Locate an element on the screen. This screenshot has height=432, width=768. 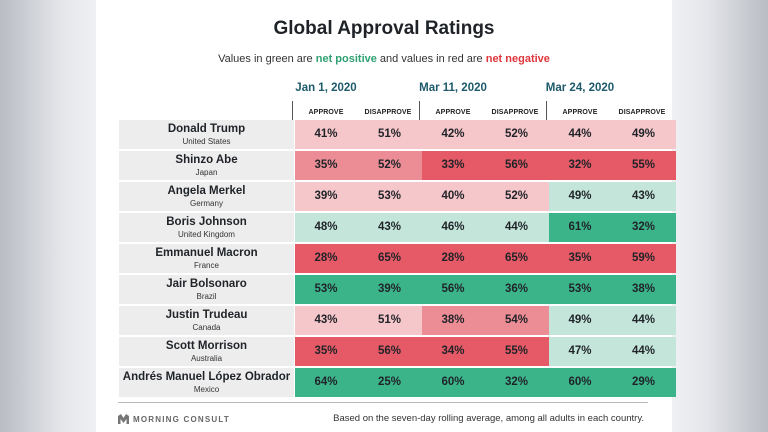
leader-name: Emmanuel Macron is located at coordinates (206, 253).